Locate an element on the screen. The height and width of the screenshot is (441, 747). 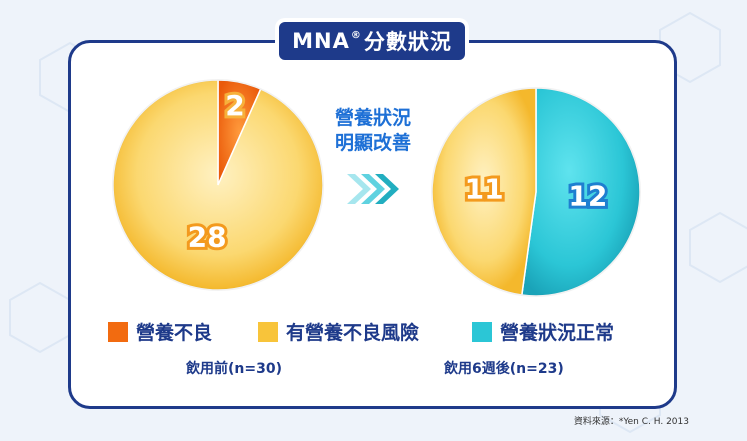
pie-before: 2 28 is located at coordinates (218, 185).